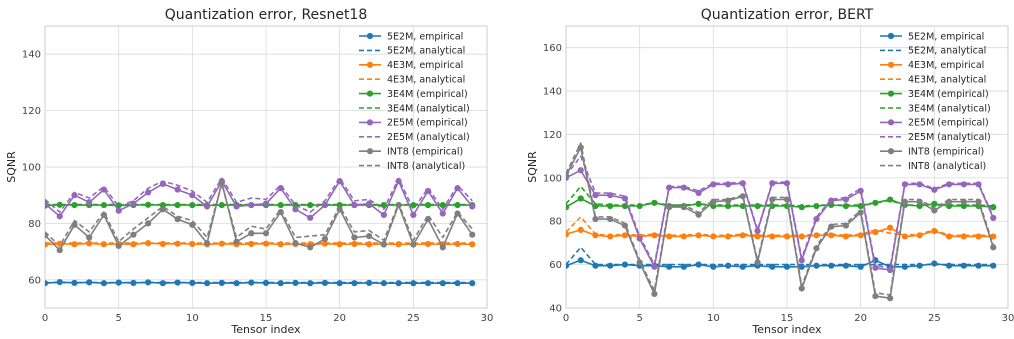  What do you see at coordinates (946, 65) in the screenshot?
I see `legend-entry-4e3m-empirical: 4E3M, empirical` at bounding box center [946, 65].